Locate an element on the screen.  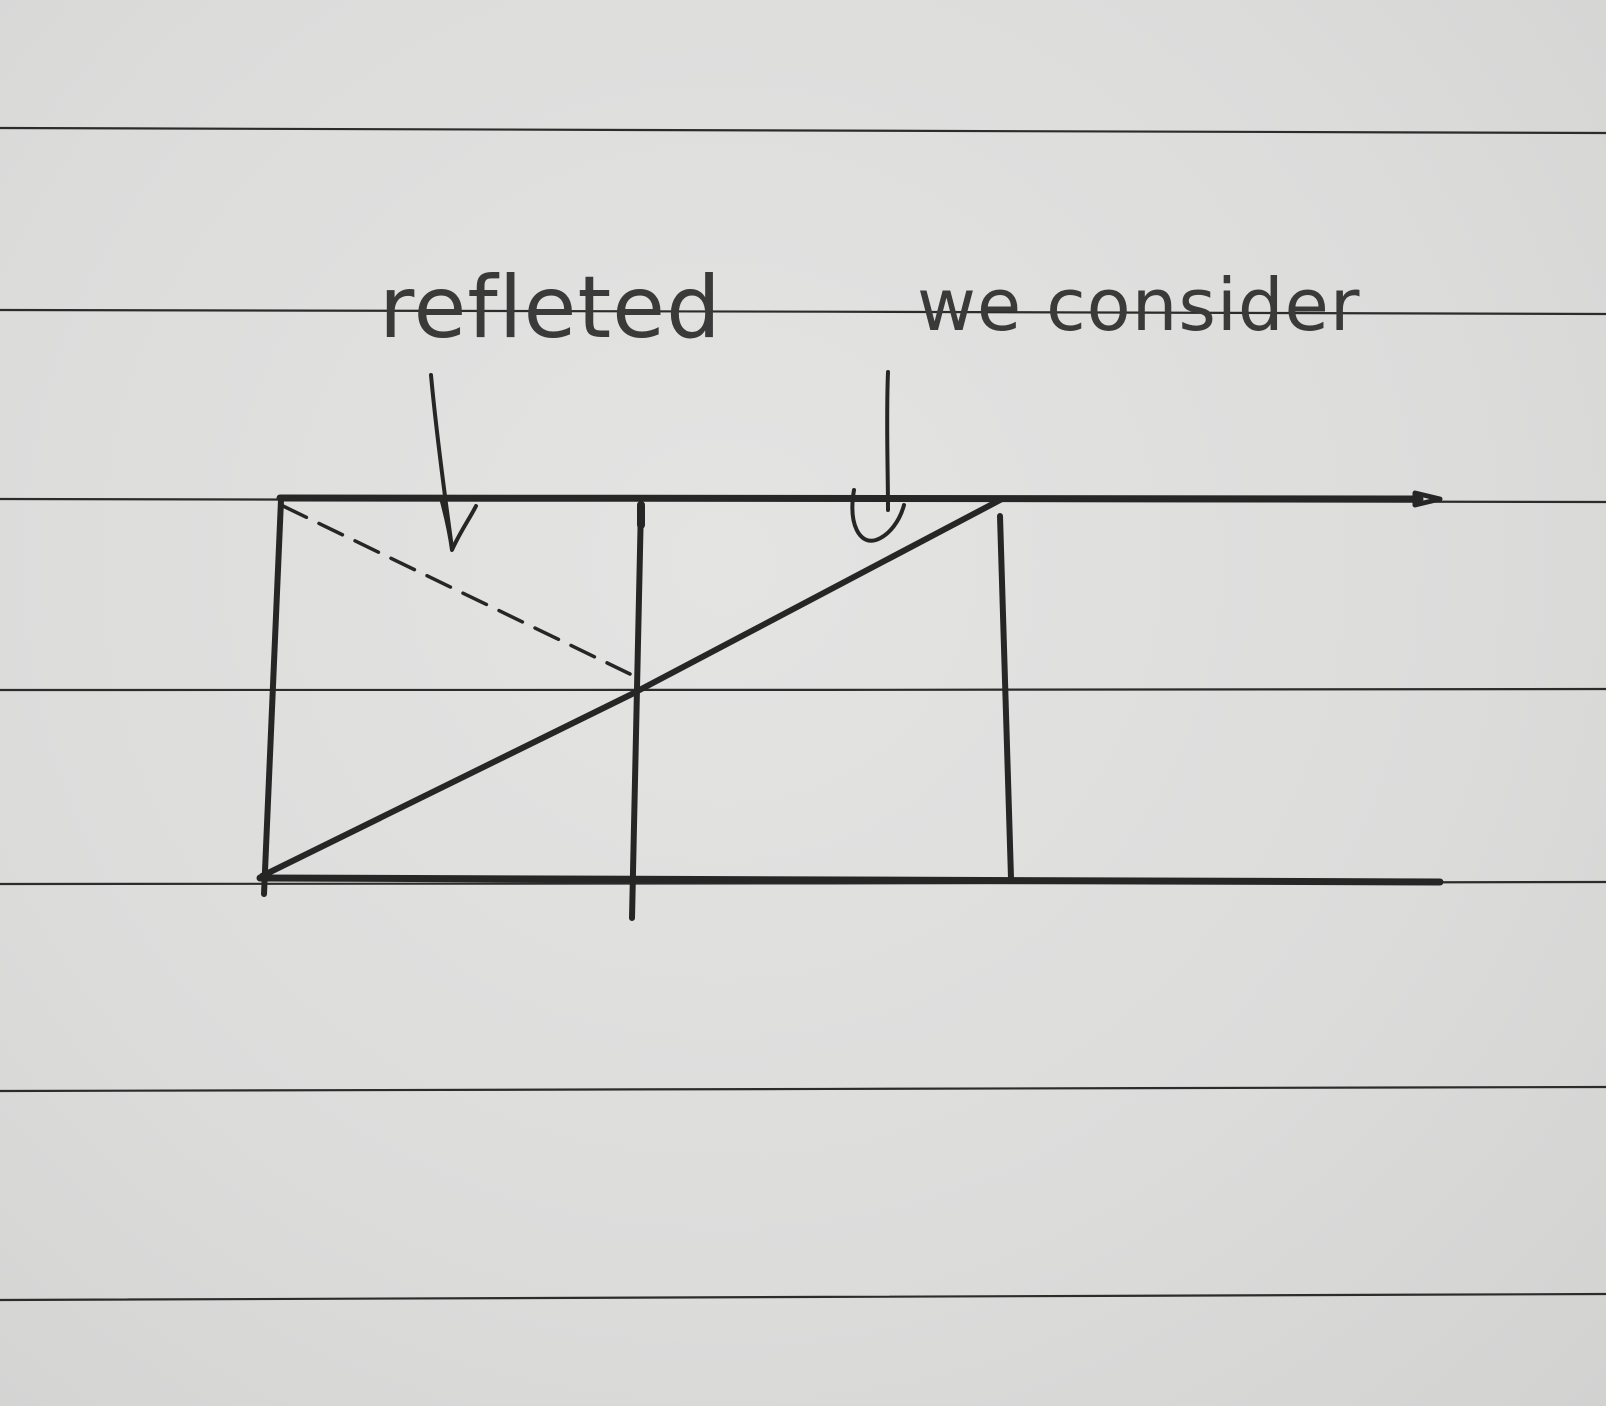
middle-vertical-line is located at coordinates (636, 711).